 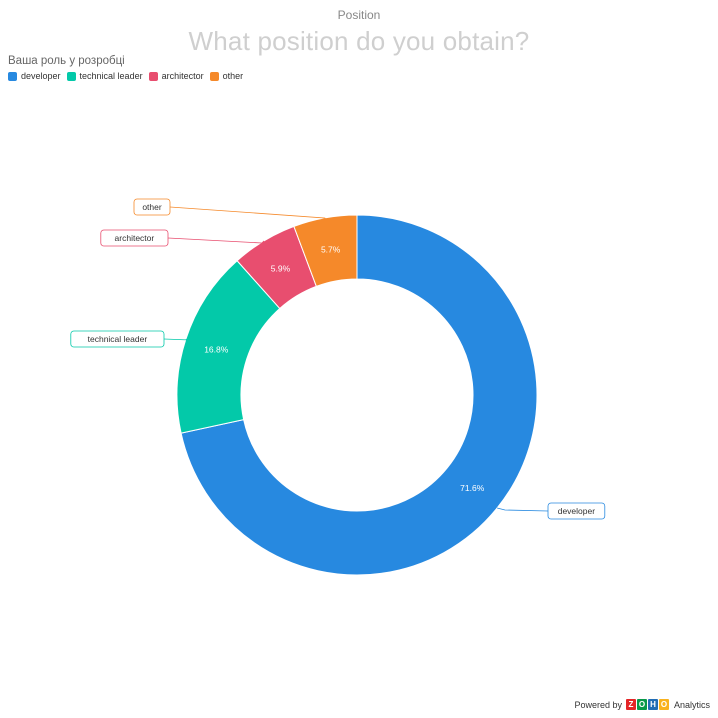 I want to click on slice-value-label: 5.7%, so click(x=331, y=249).